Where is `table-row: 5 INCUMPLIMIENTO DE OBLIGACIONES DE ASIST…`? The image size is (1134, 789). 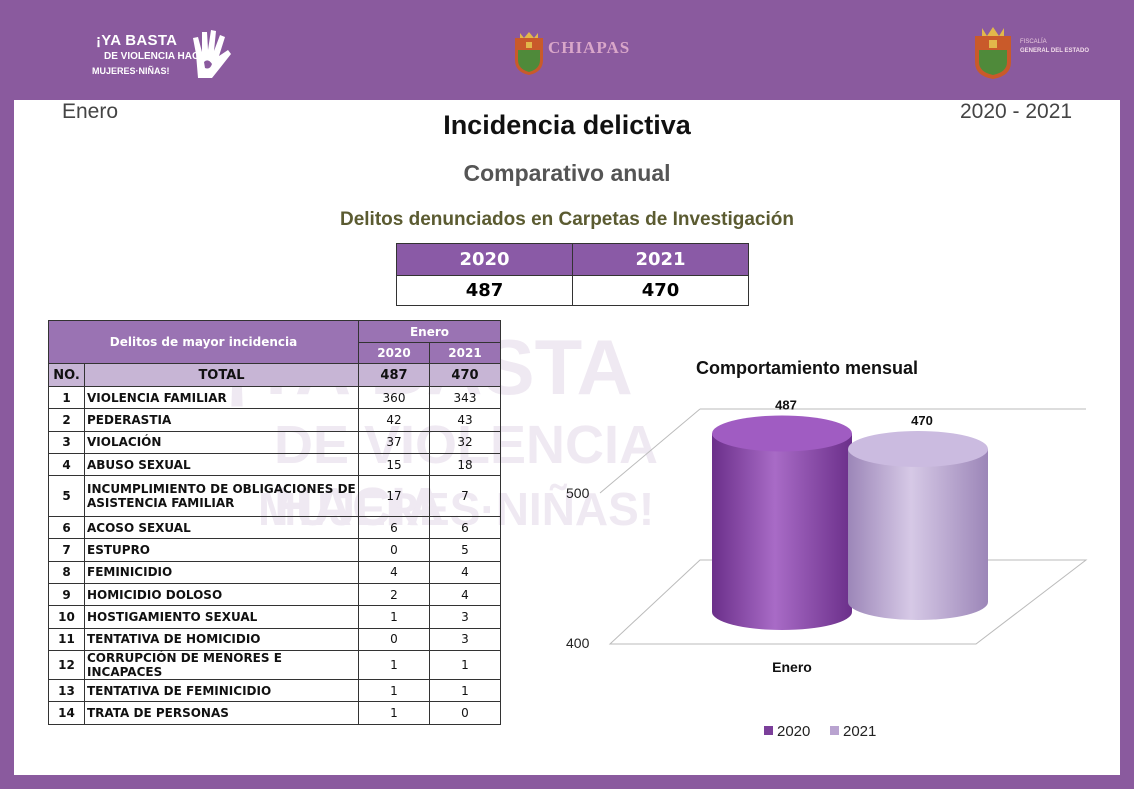 table-row: 5 INCUMPLIMIENTO DE OBLIGACIONES DE ASIST… is located at coordinates (274, 496).